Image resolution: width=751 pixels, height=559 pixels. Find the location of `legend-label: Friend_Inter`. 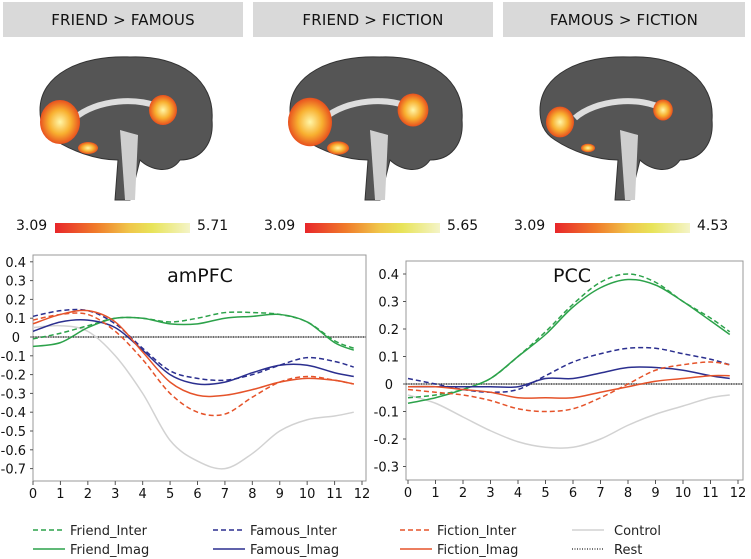

legend-label: Friend_Inter is located at coordinates (109, 531).